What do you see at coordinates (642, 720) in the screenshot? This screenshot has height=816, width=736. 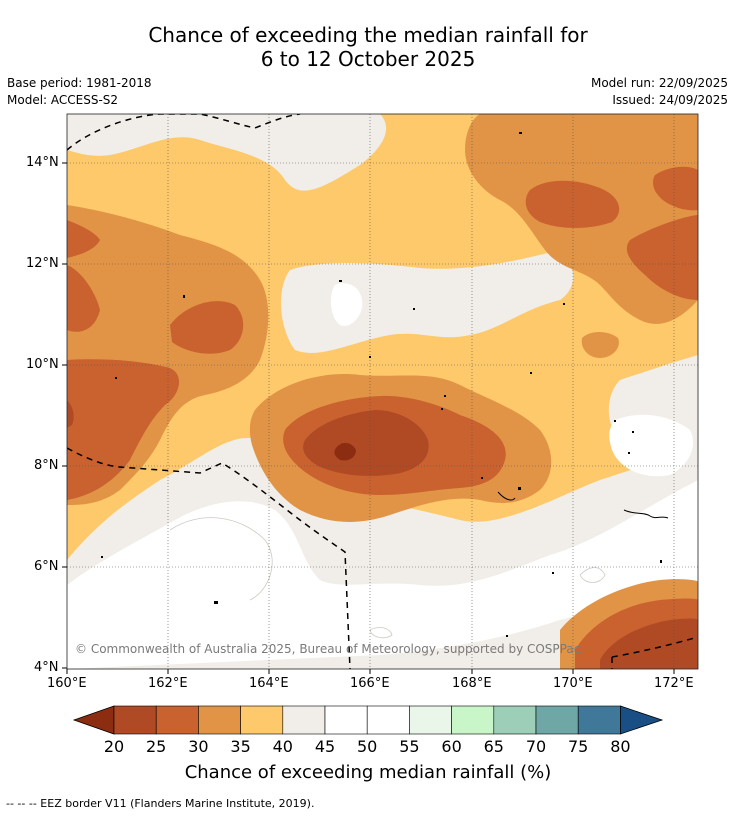 I see `colorbar-extend-high` at bounding box center [642, 720].